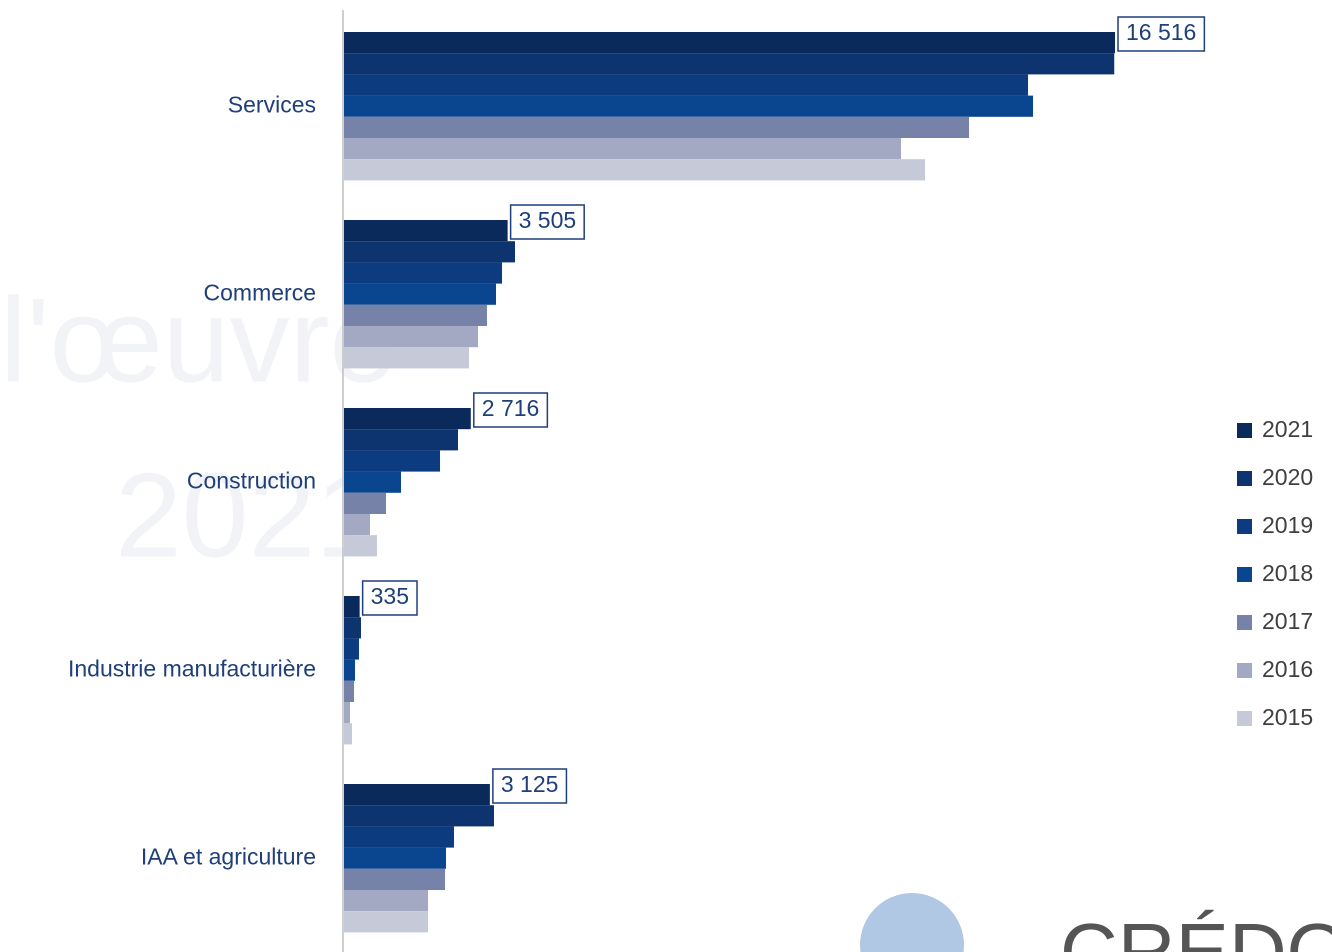 This screenshot has width=1332, height=952. What do you see at coordinates (1287, 669) in the screenshot?
I see `legend-label: 2016` at bounding box center [1287, 669].